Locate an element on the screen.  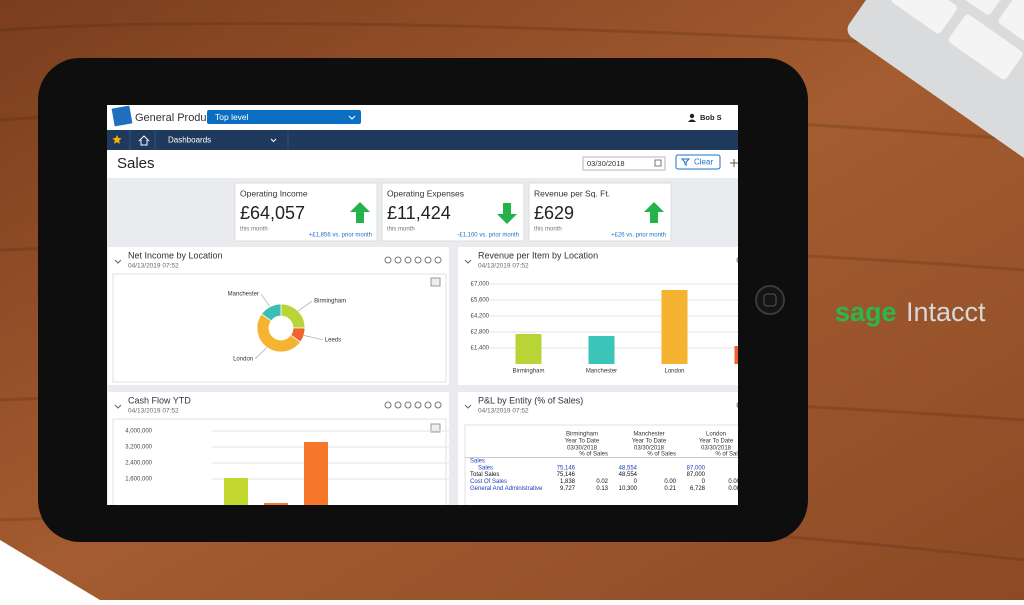
table-cell: 6,728 is located at coordinates (698, 489).